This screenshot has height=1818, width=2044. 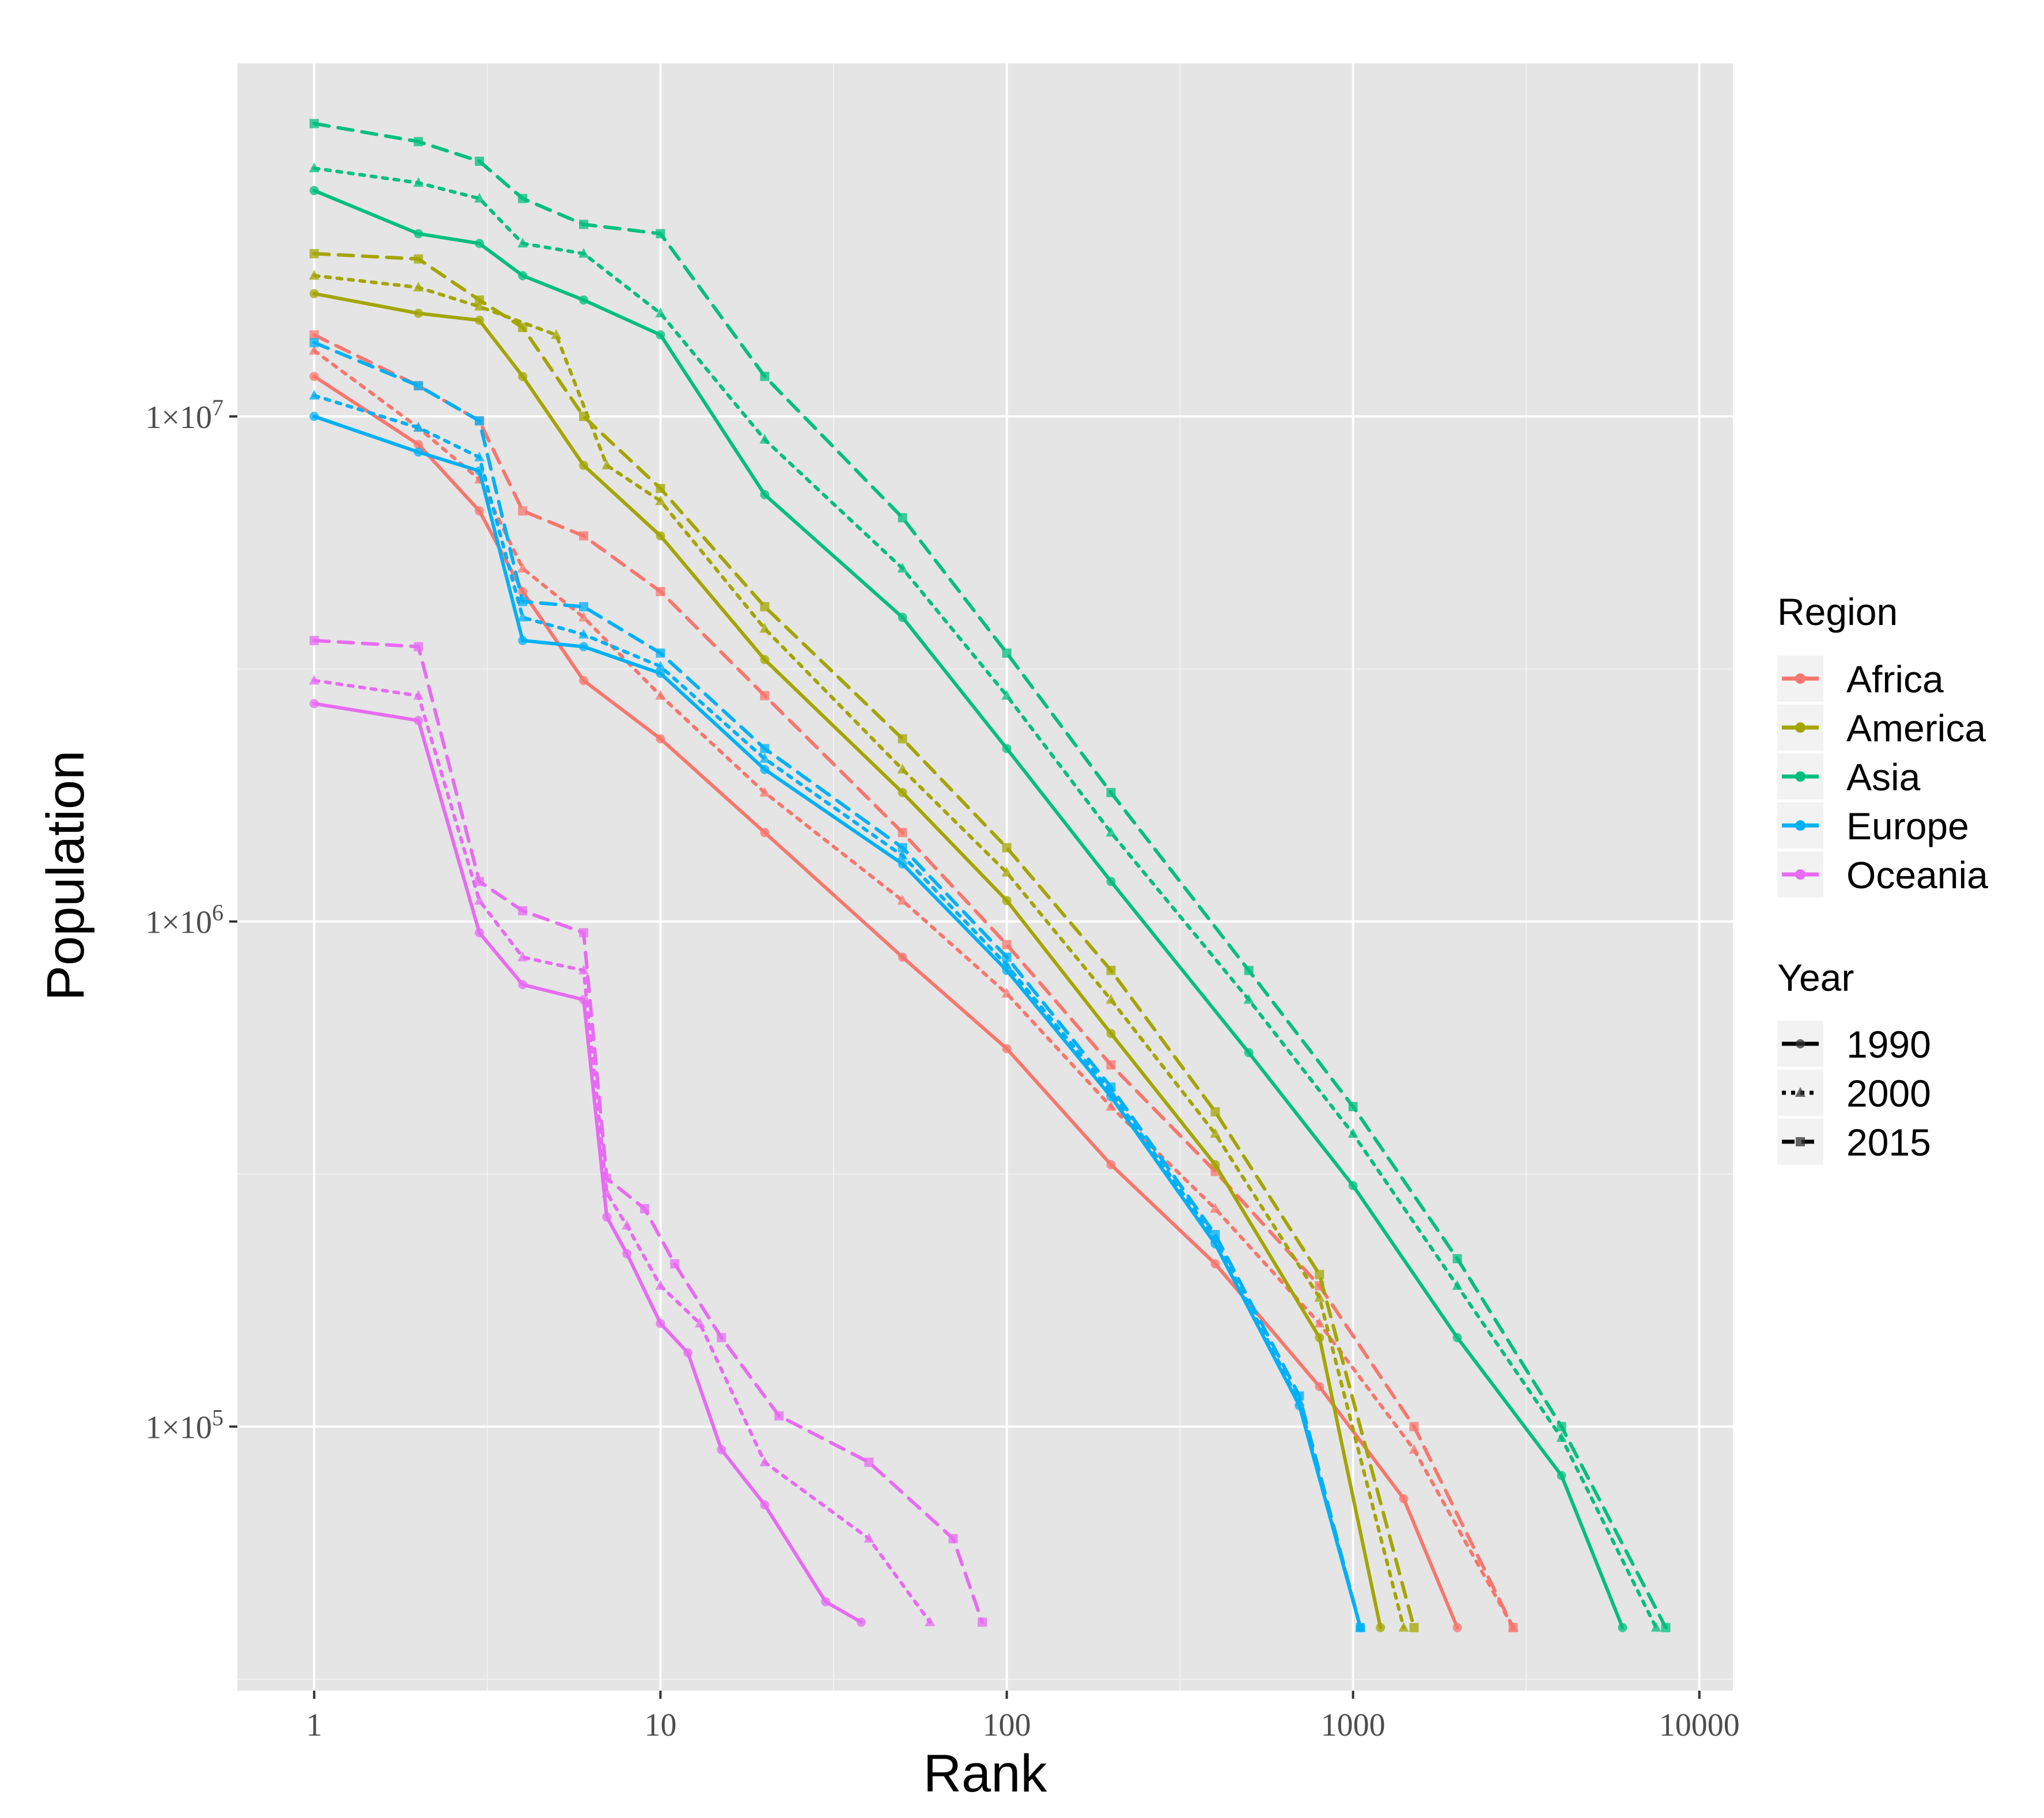 What do you see at coordinates (1888, 1142) in the screenshot?
I see `legend-label: 2015` at bounding box center [1888, 1142].